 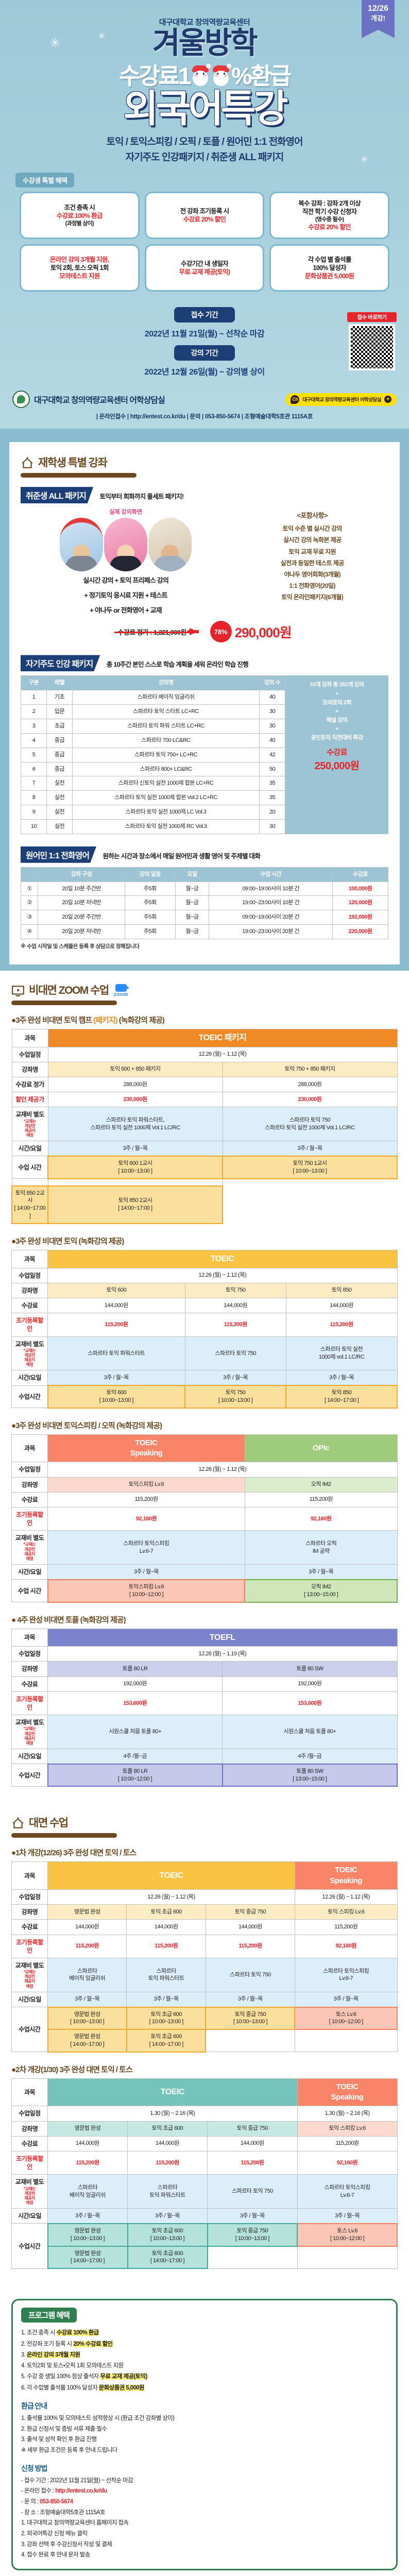 I want to click on table-cell: 중급, so click(x=60, y=769).